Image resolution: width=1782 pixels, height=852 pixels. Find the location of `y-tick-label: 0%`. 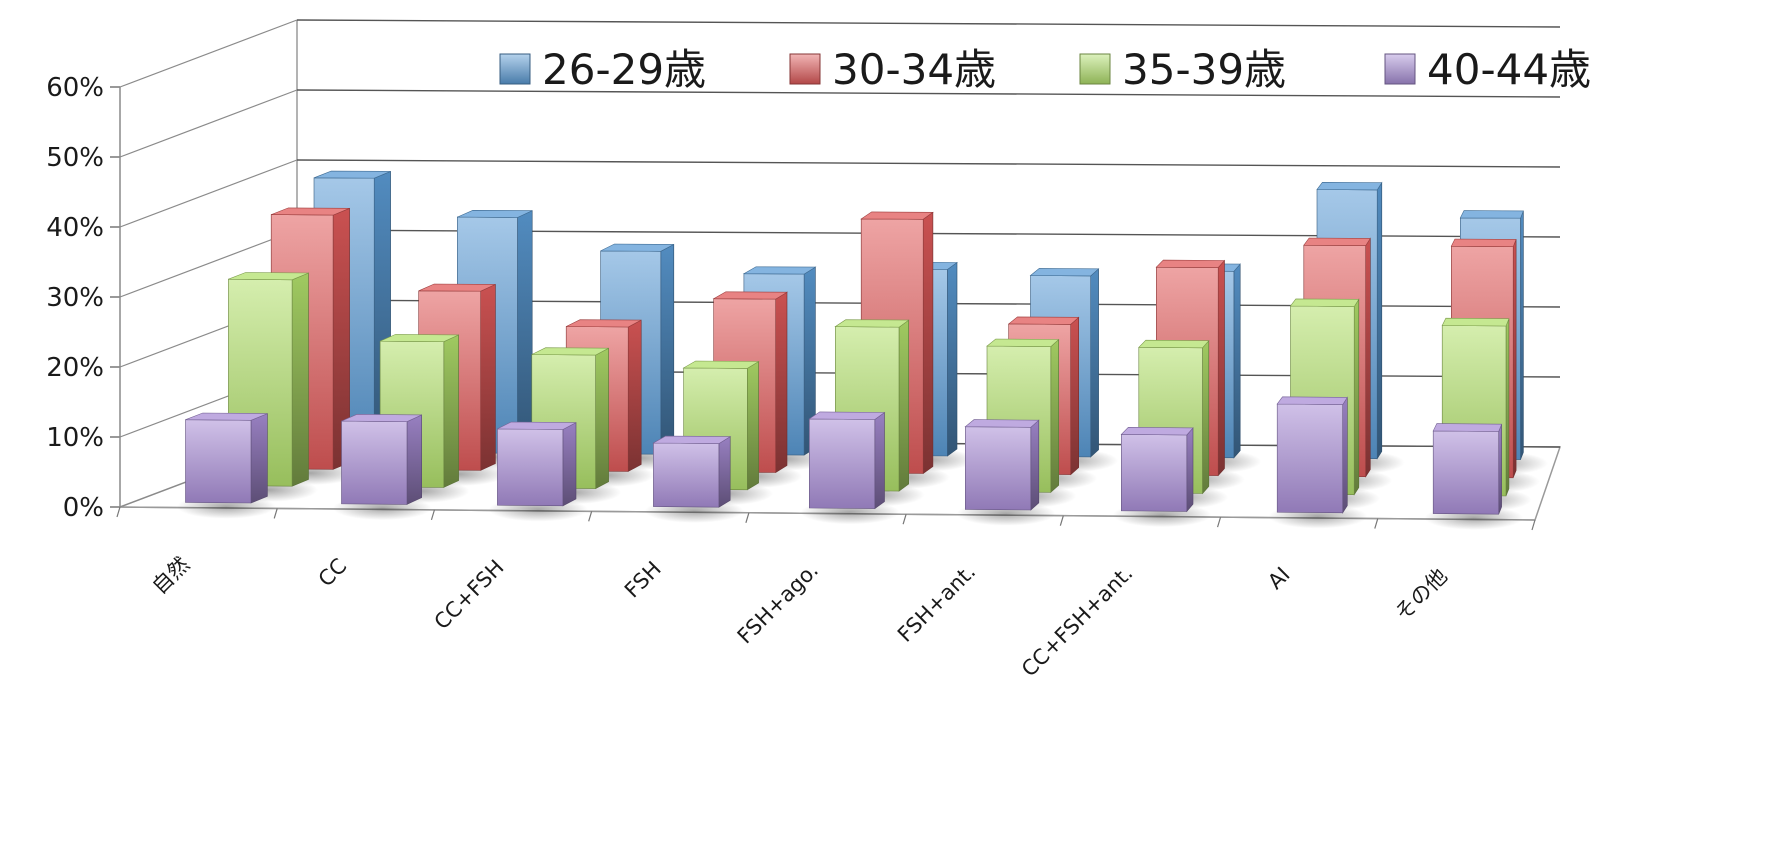

y-tick-label: 0% is located at coordinates (83, 508).